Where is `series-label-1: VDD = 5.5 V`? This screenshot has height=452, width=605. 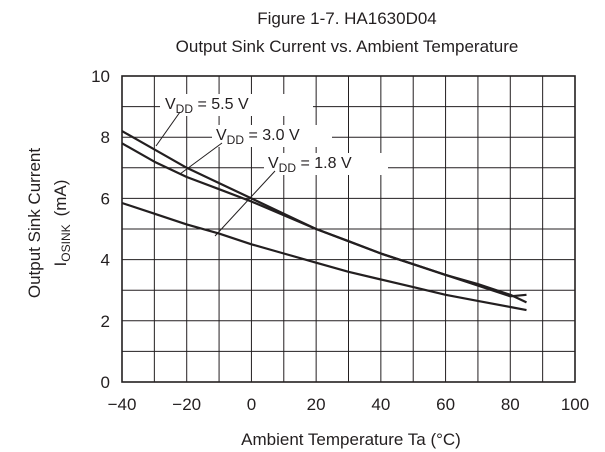 series-label-1: VDD = 5.5 V is located at coordinates (207, 106).